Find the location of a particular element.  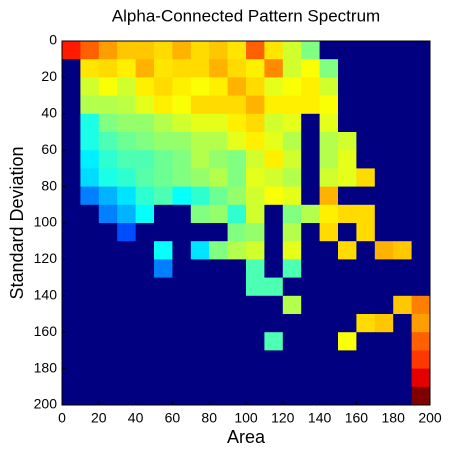

y-axis-label: Standard Deviation is located at coordinates (17, 222).